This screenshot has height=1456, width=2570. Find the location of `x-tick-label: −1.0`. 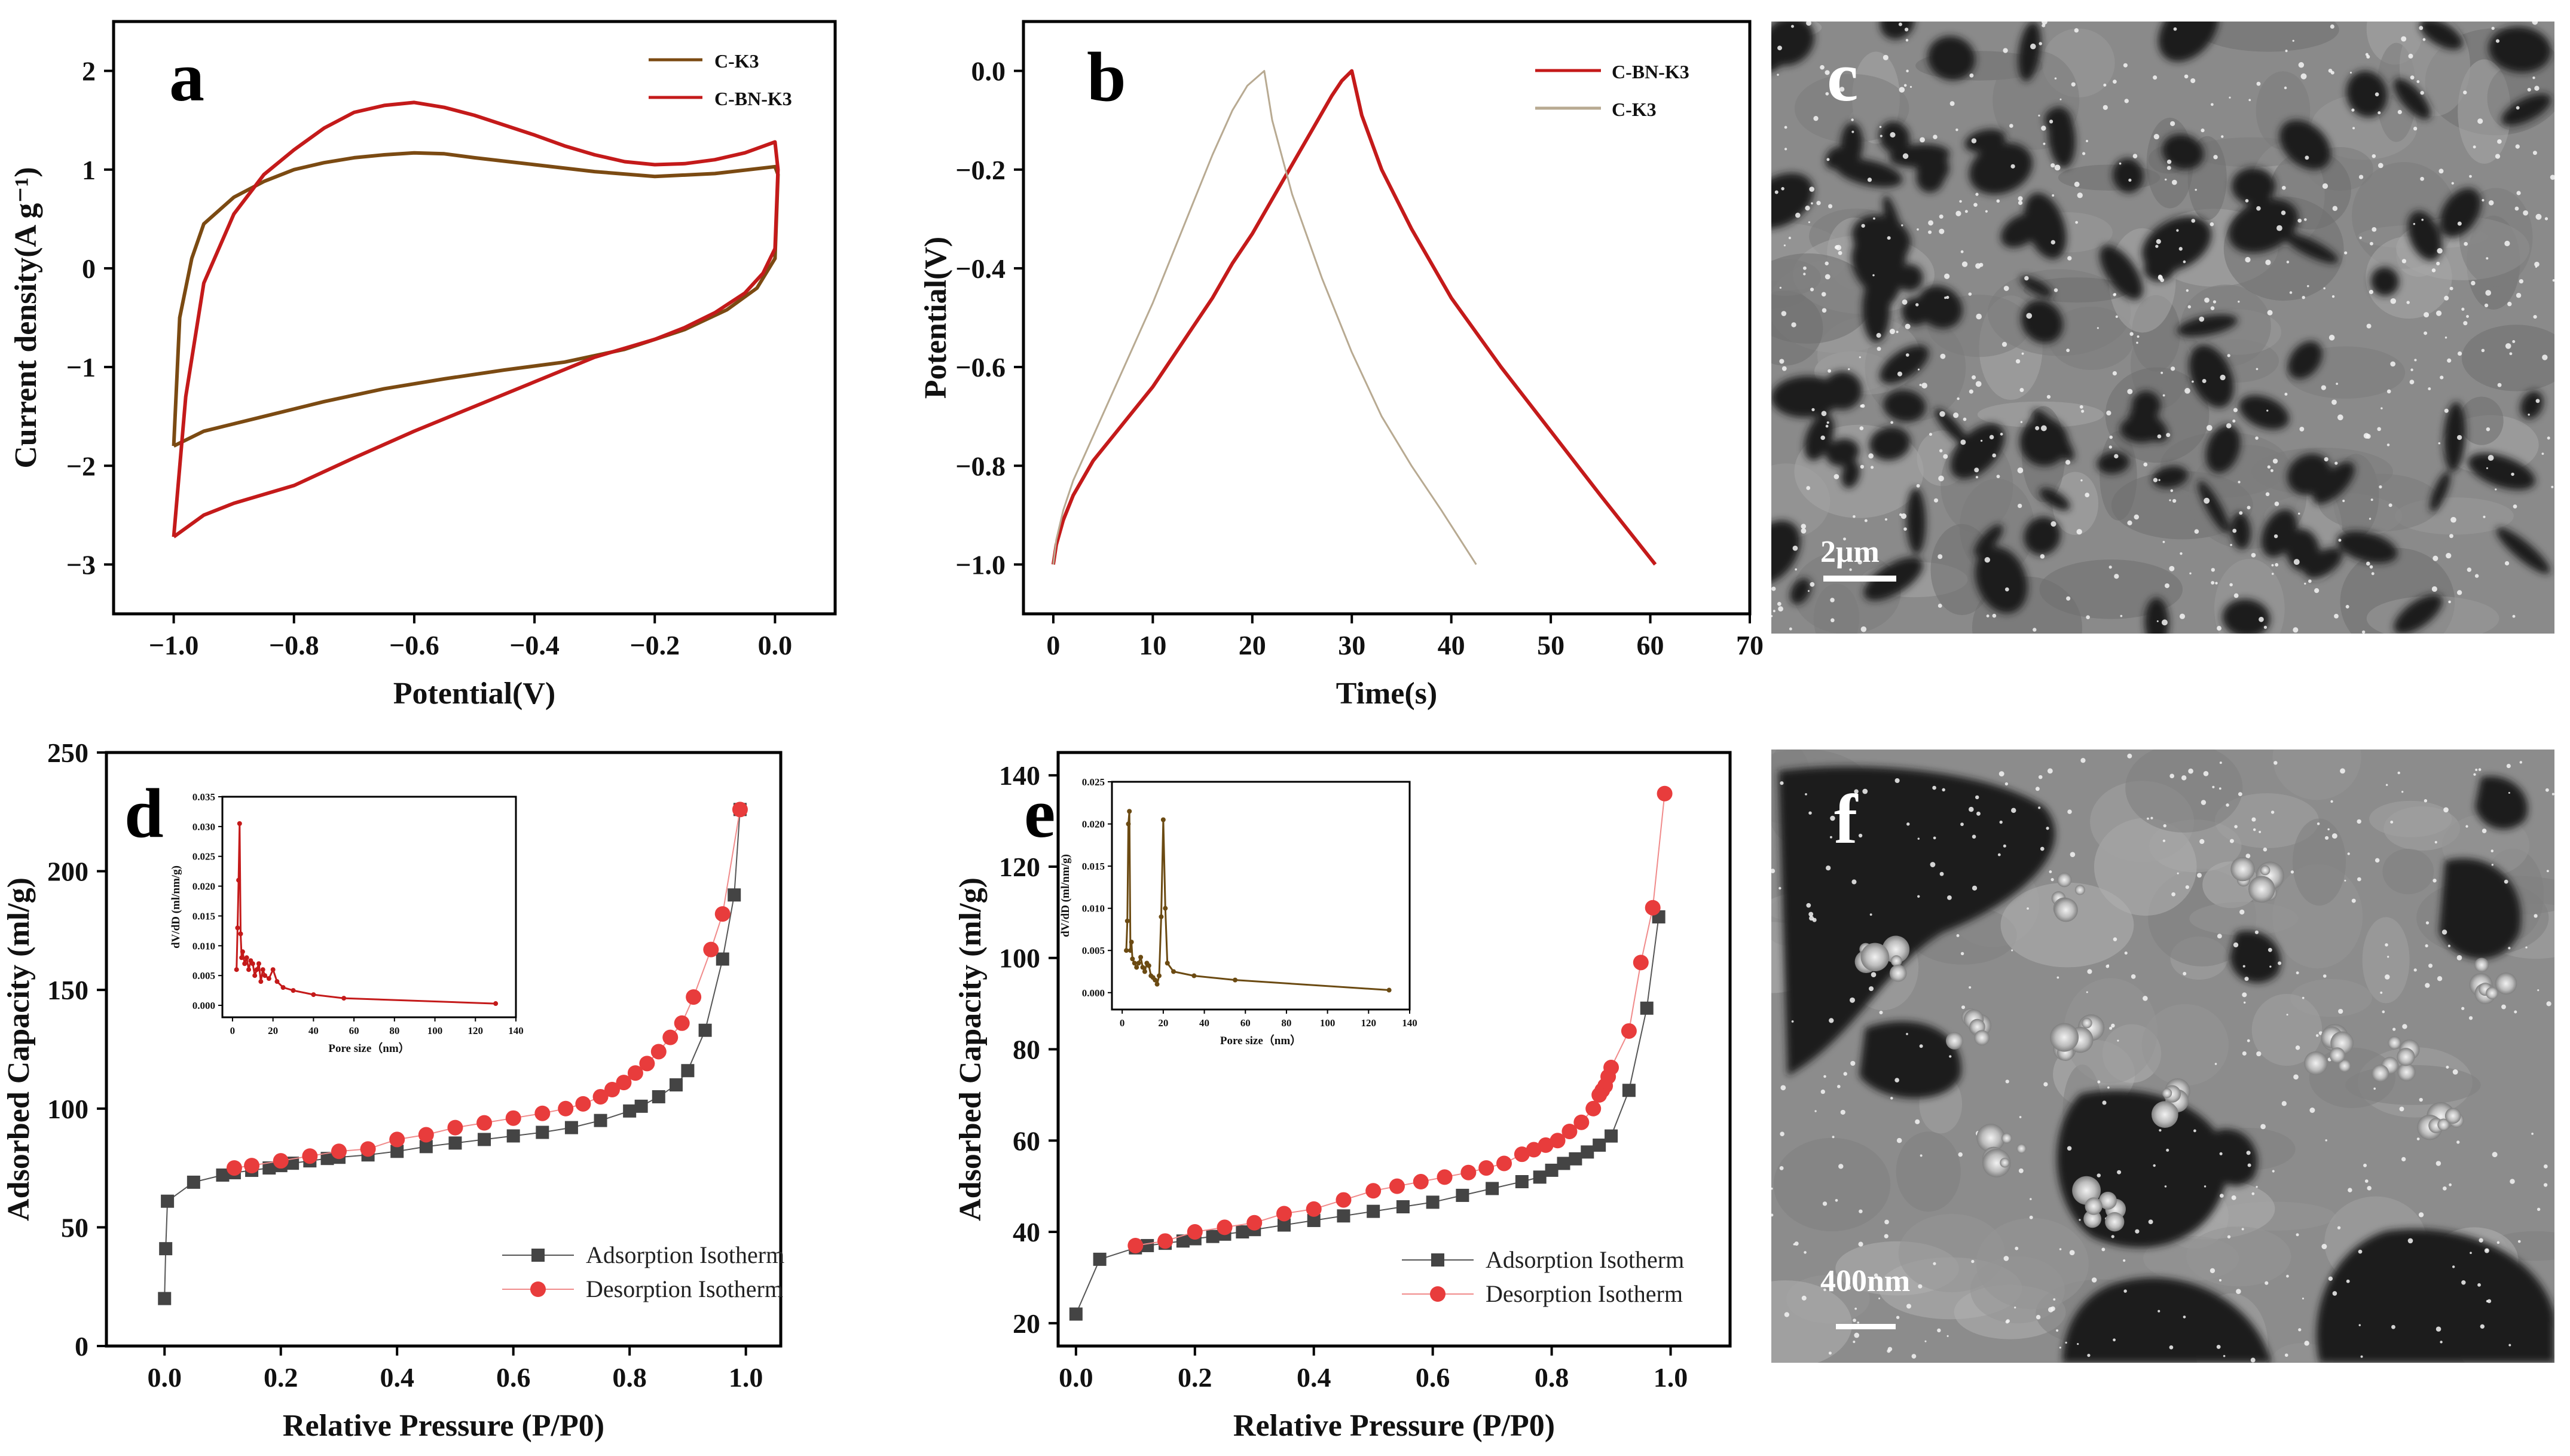

x-tick-label: −1.0 is located at coordinates (174, 645).